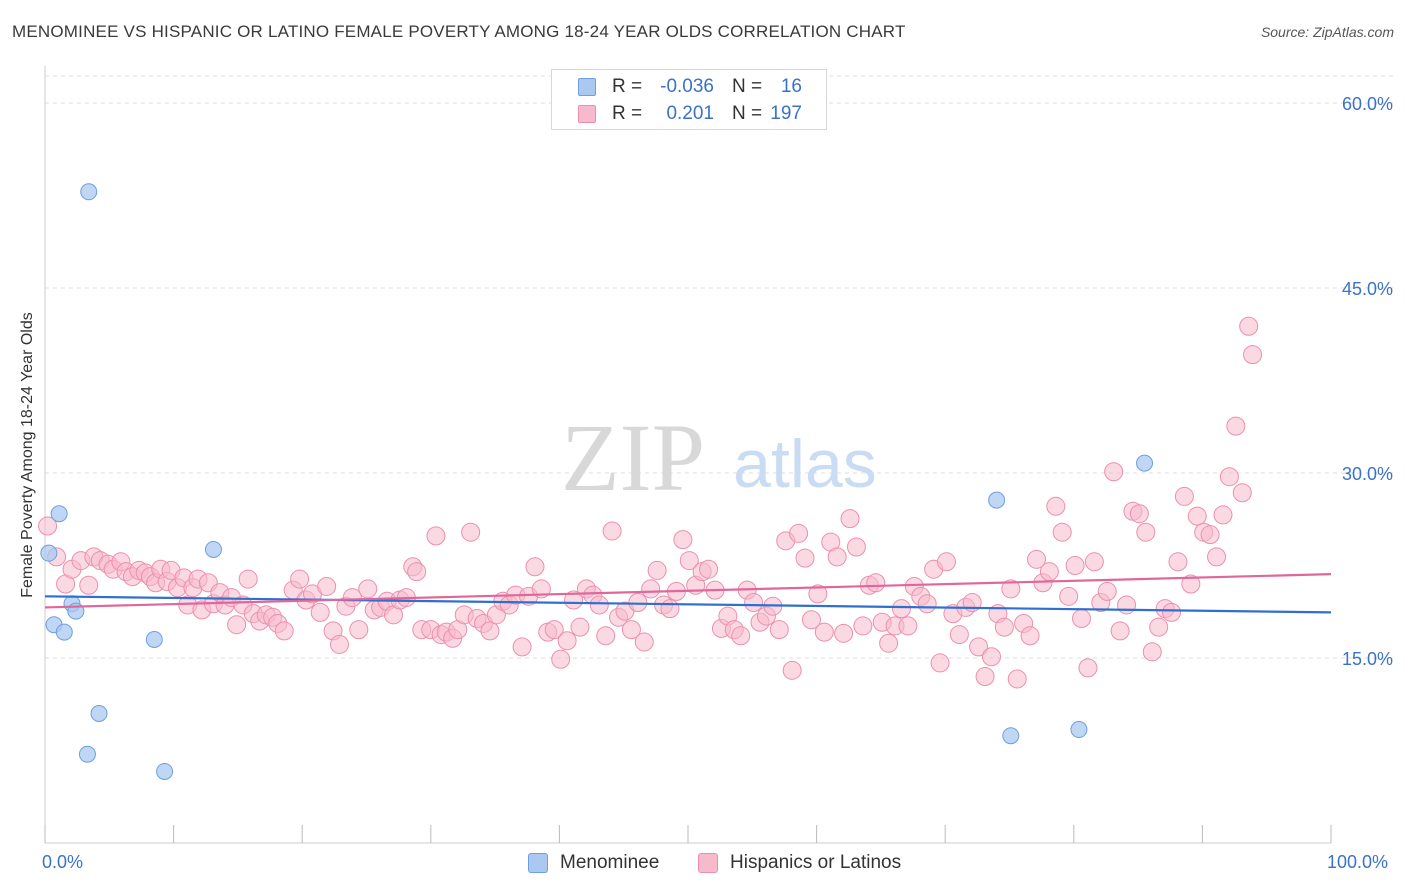 The image size is (1406, 892). Describe the element at coordinates (747, 113) in the screenshot. I see `legend-n-label: N =` at that location.